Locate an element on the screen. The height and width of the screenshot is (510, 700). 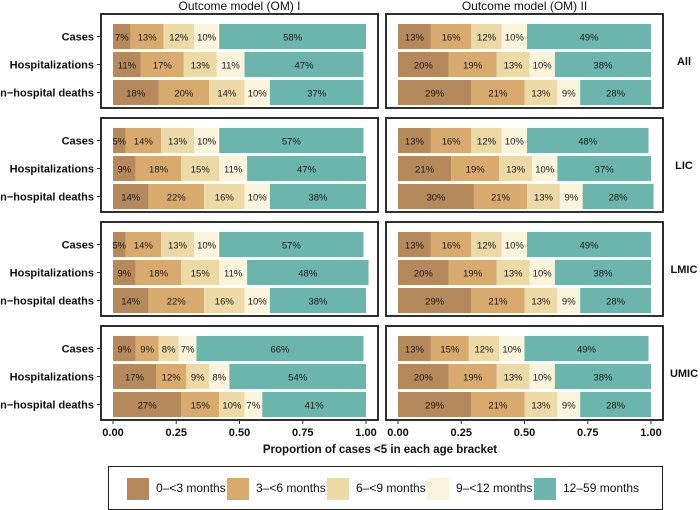
column-title: Outcome model (OM) II is located at coordinates (524, 6).